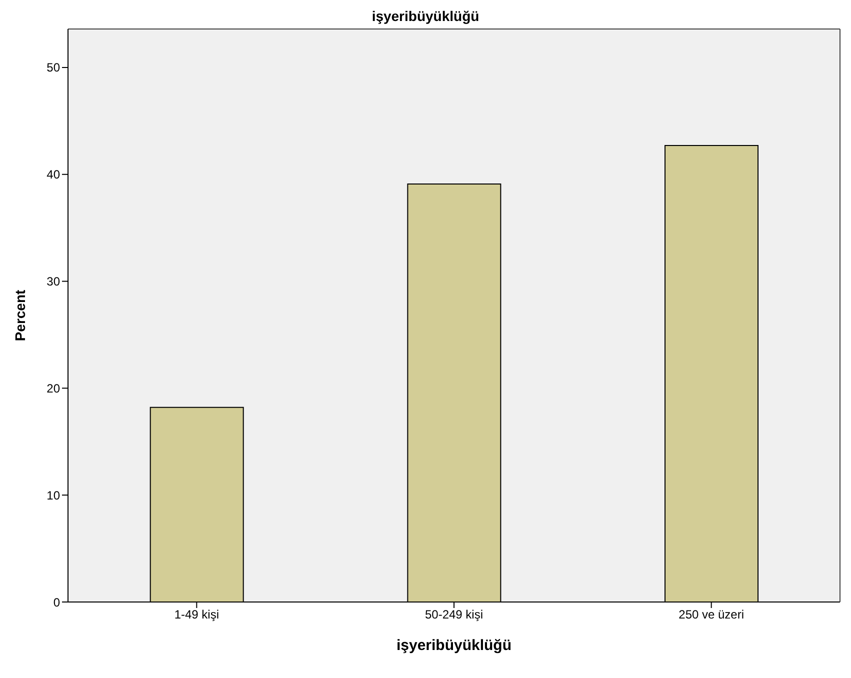 The width and height of the screenshot is (851, 678). I want to click on x-axis-title: işyeribüyüklüğü, so click(454, 645).